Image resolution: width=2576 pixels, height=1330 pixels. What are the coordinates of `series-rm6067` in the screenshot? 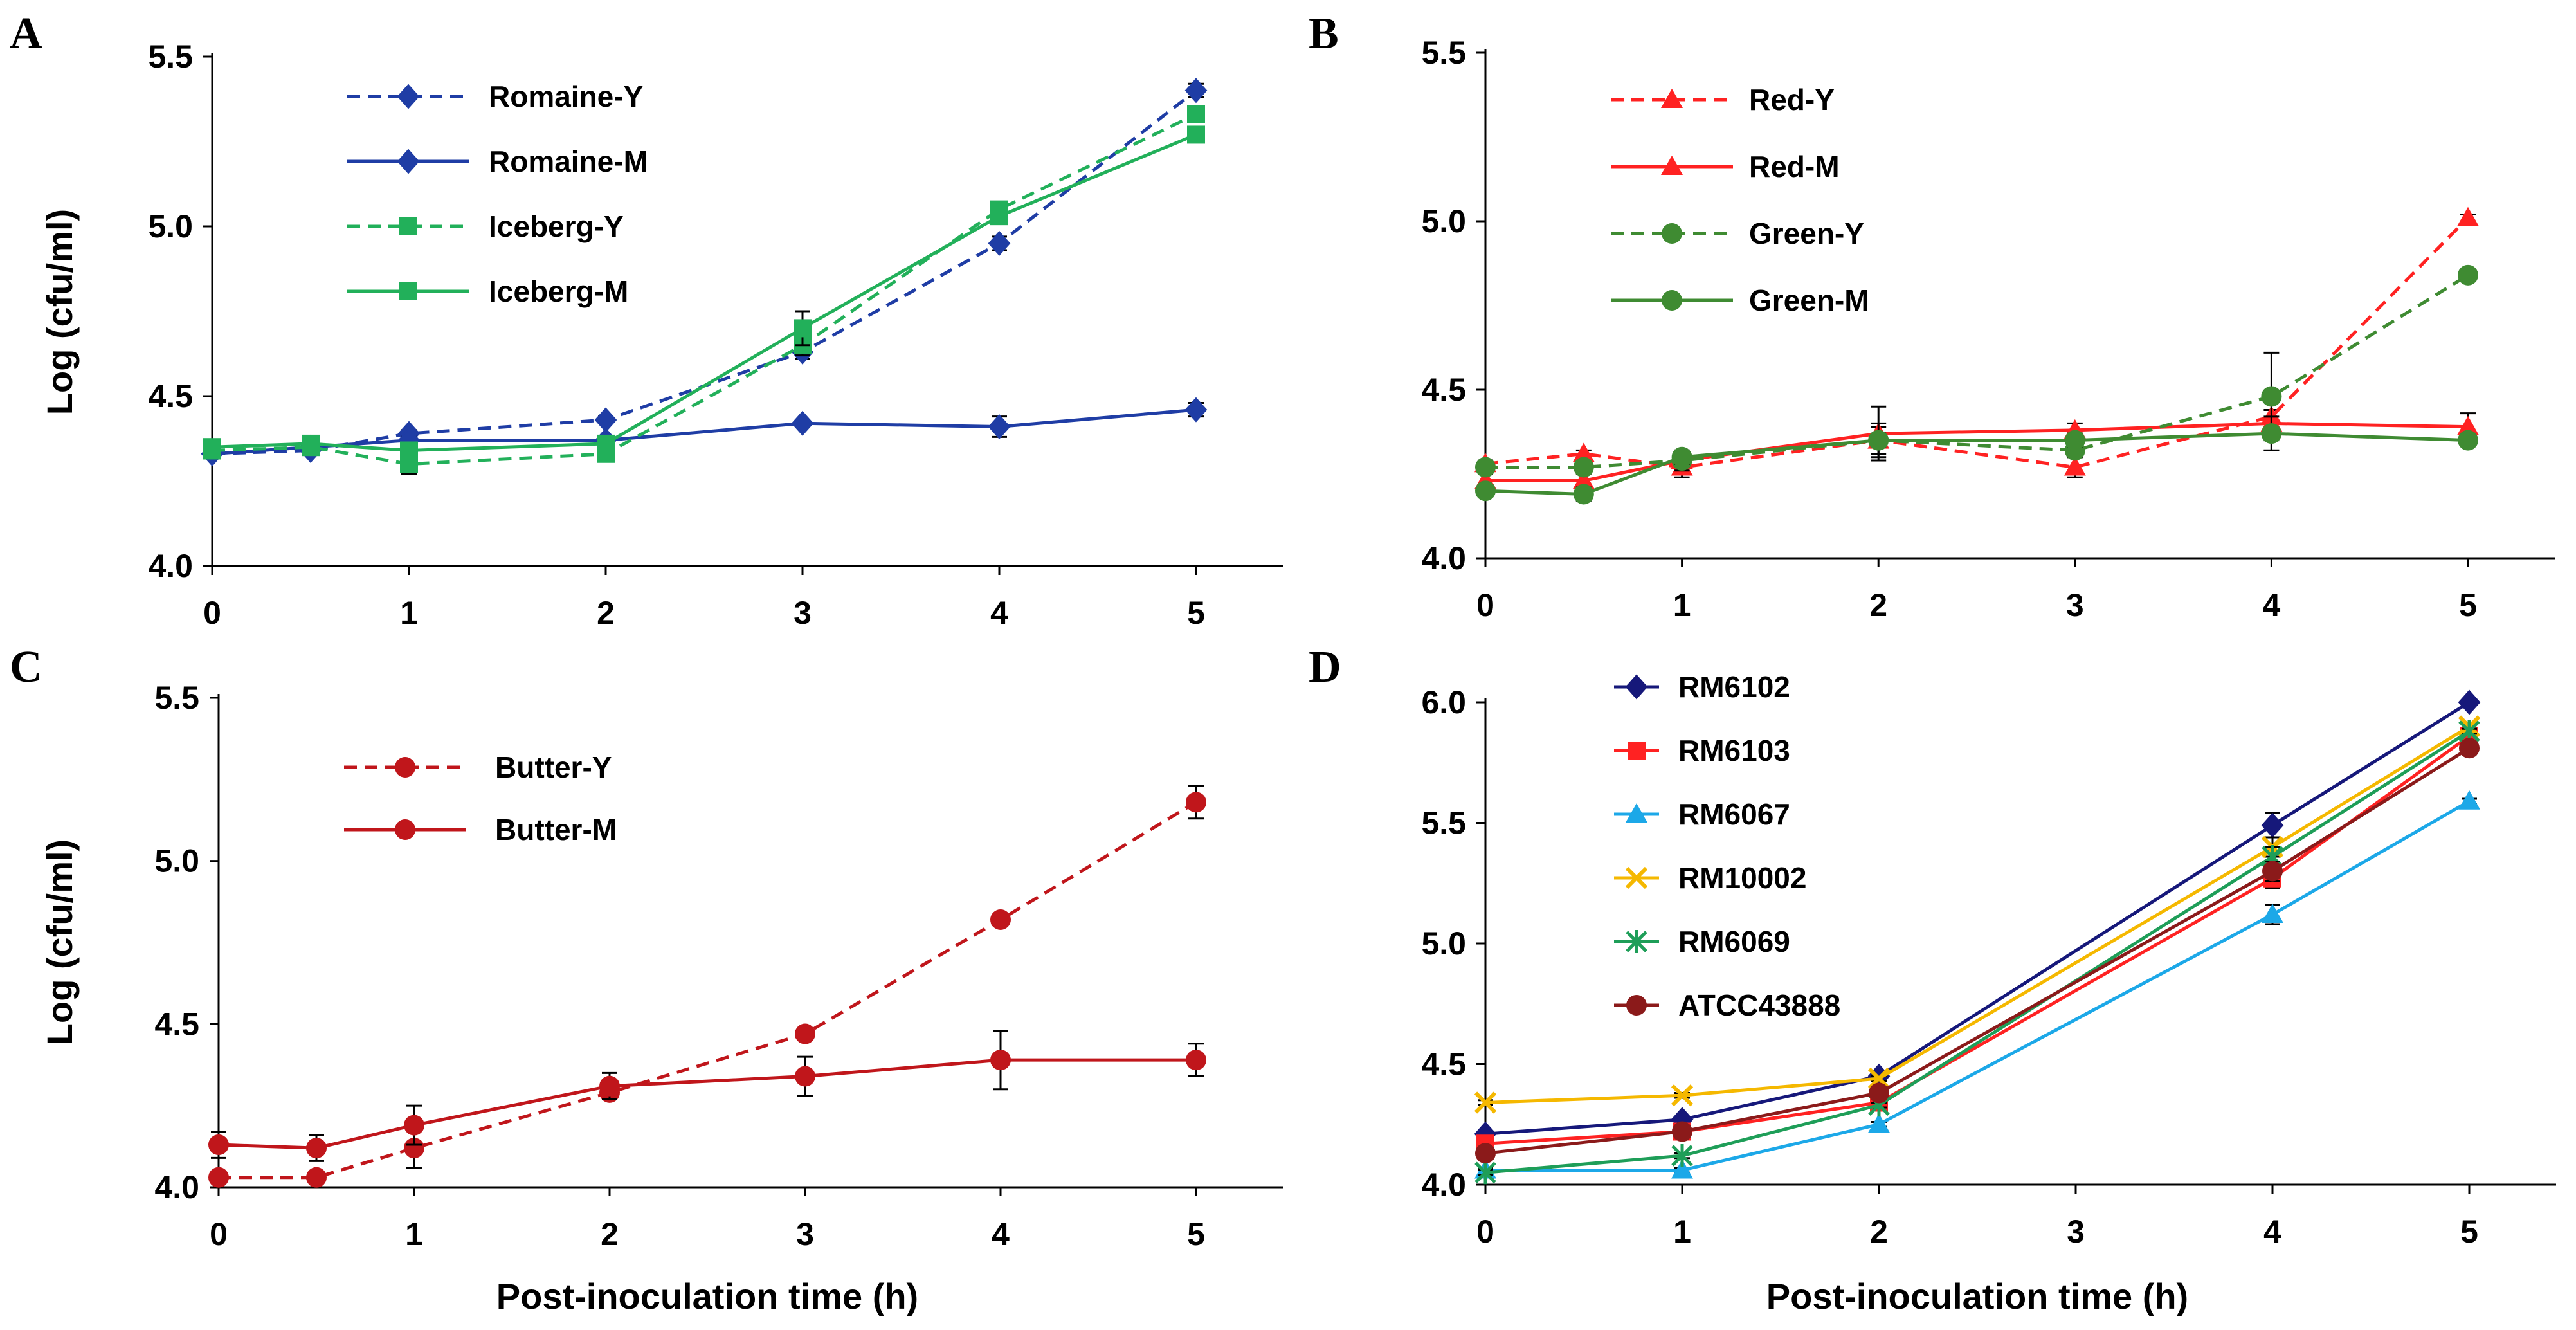 It's located at (1977, 984).